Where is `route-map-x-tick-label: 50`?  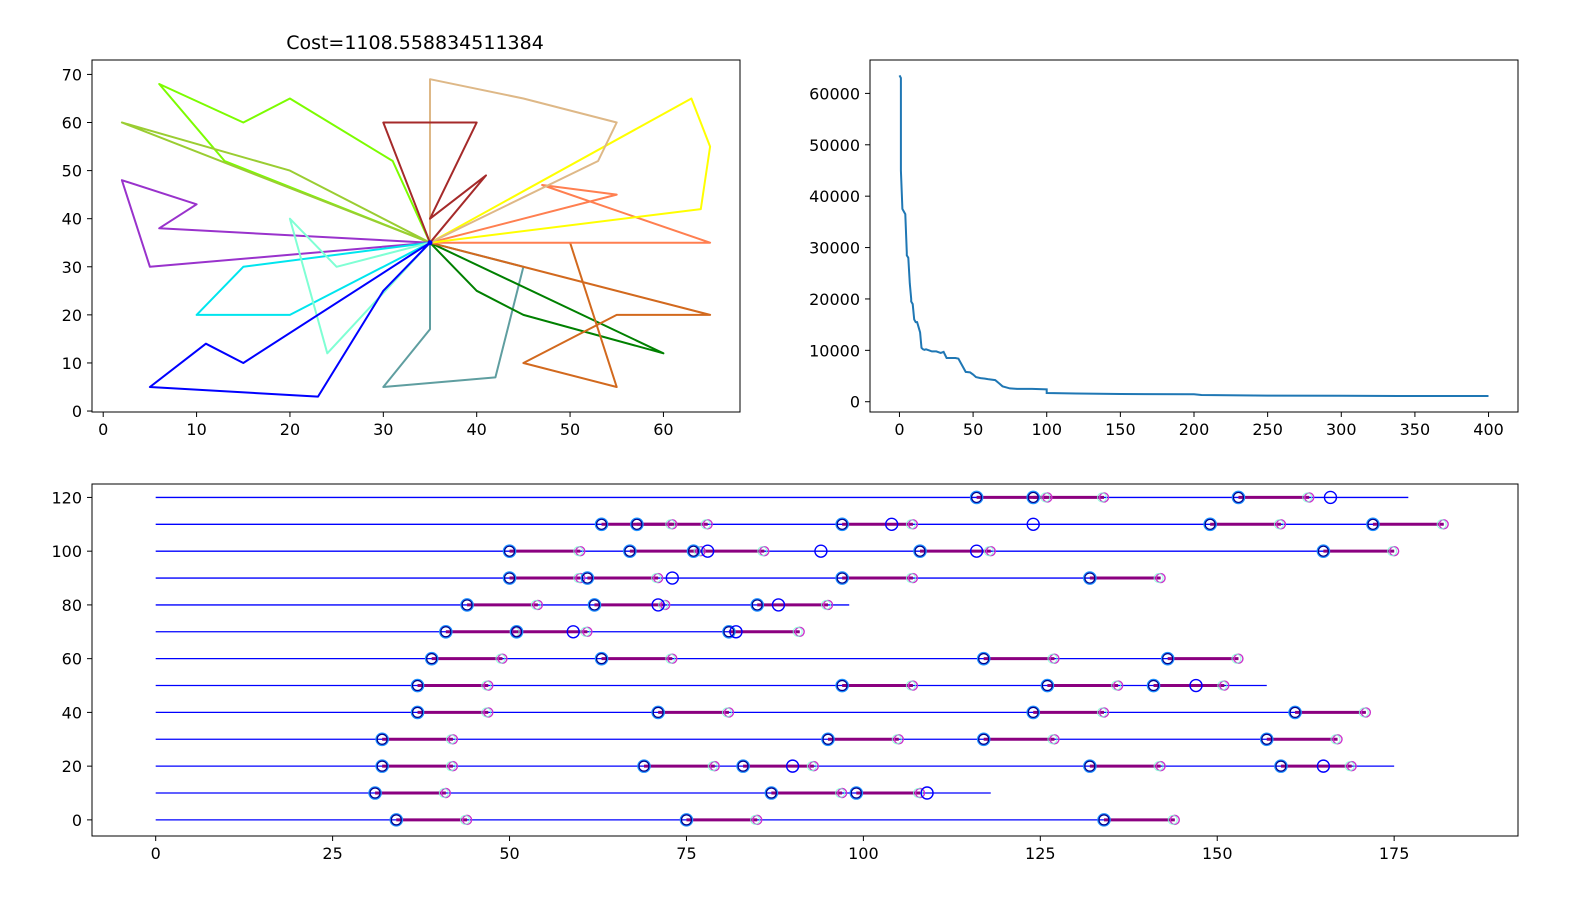
route-map-x-tick-label: 50 is located at coordinates (570, 429).